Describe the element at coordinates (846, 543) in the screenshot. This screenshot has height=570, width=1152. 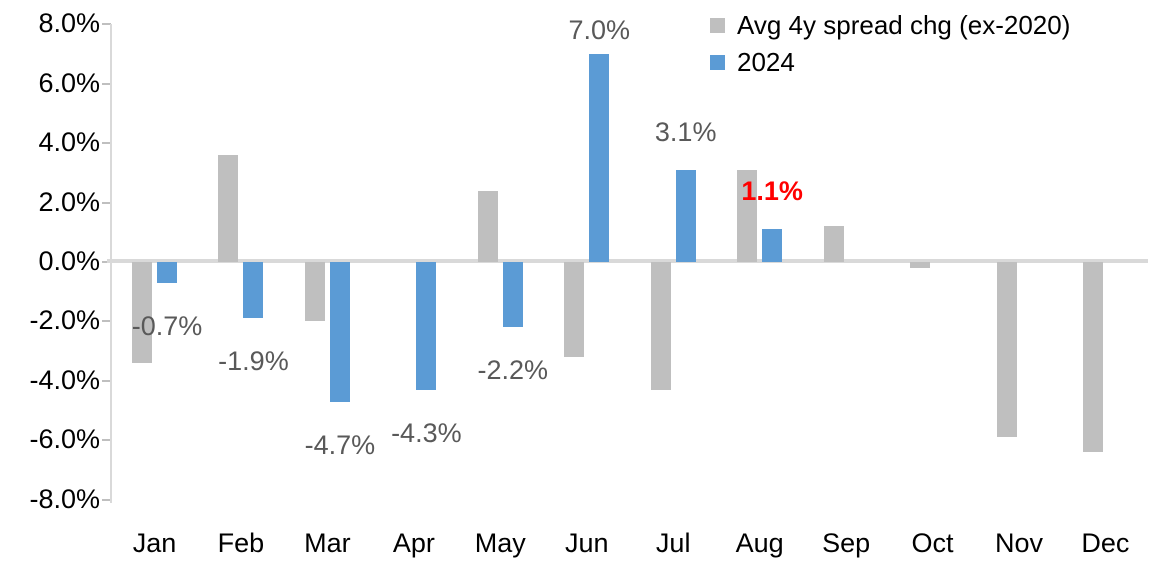
I see `x-tick-label-sep: Sep` at that location.